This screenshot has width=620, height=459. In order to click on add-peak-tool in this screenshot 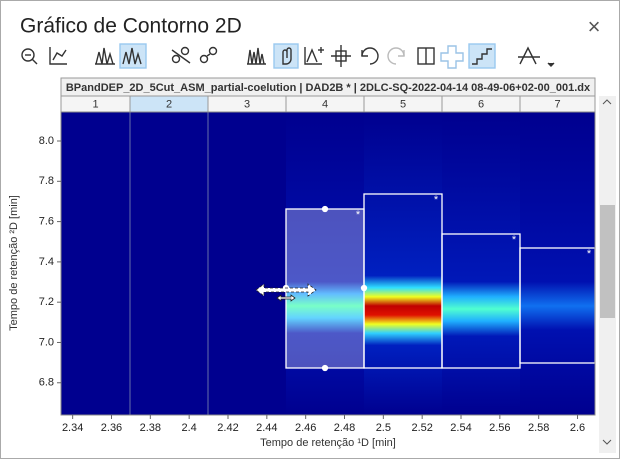, I will do `click(314, 56)`.